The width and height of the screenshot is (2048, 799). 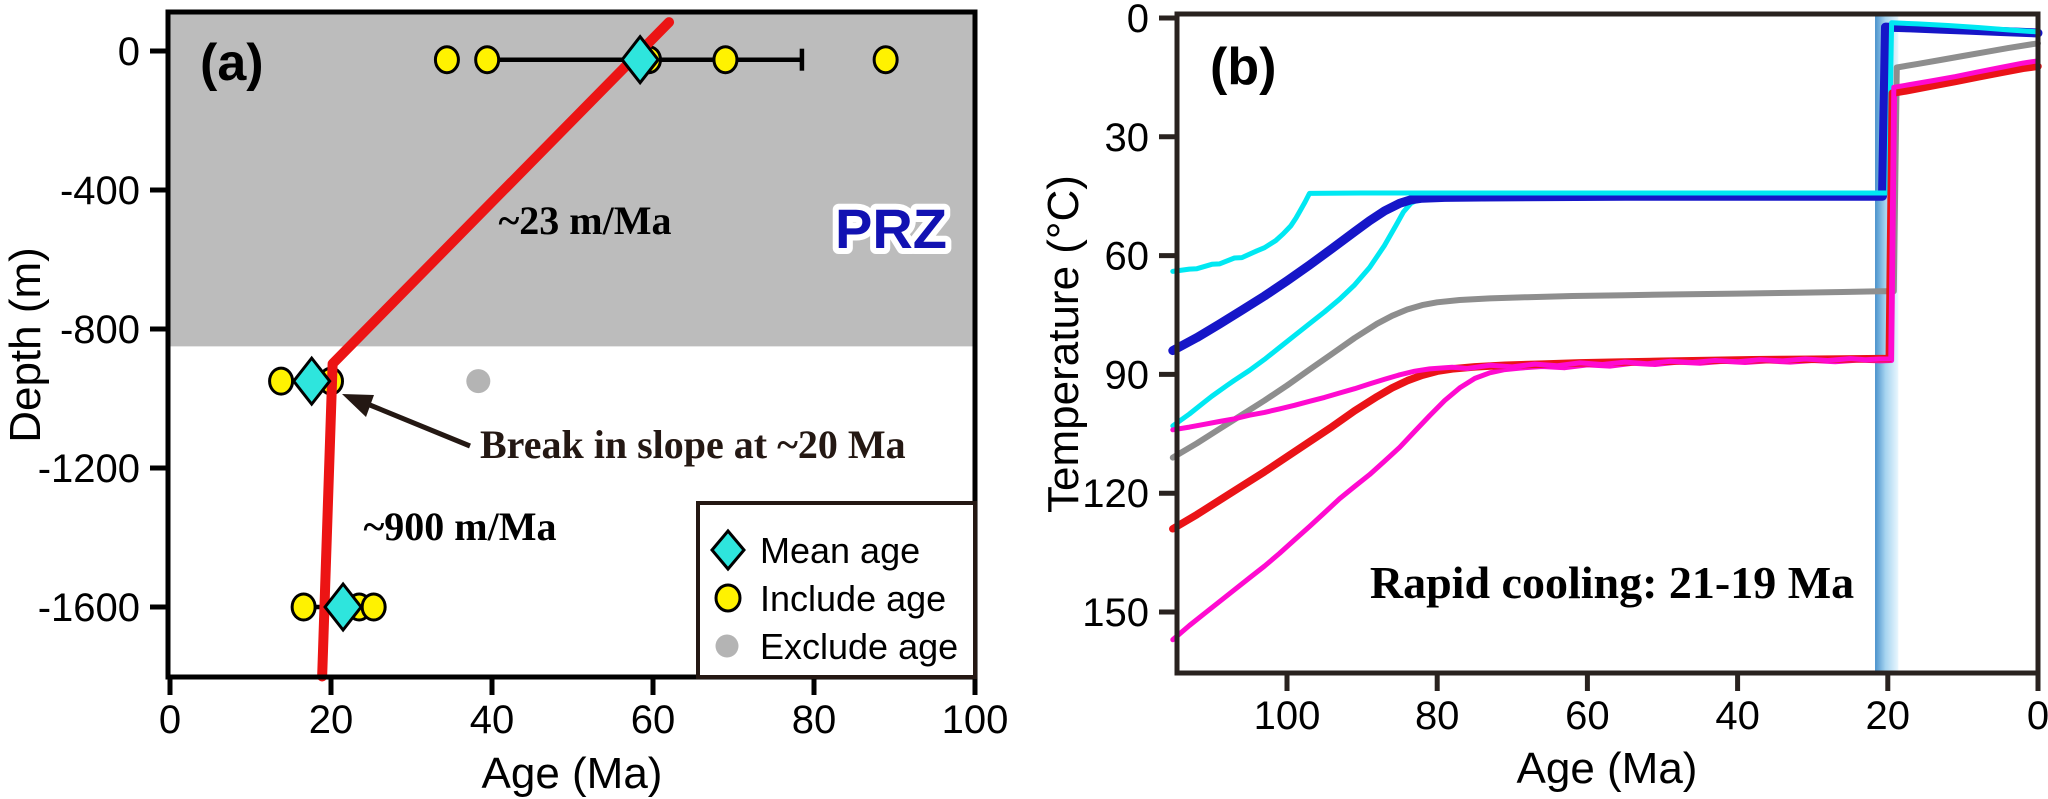 I want to click on panel-a-x-axis-title: Age (Ma), so click(x=572, y=773).